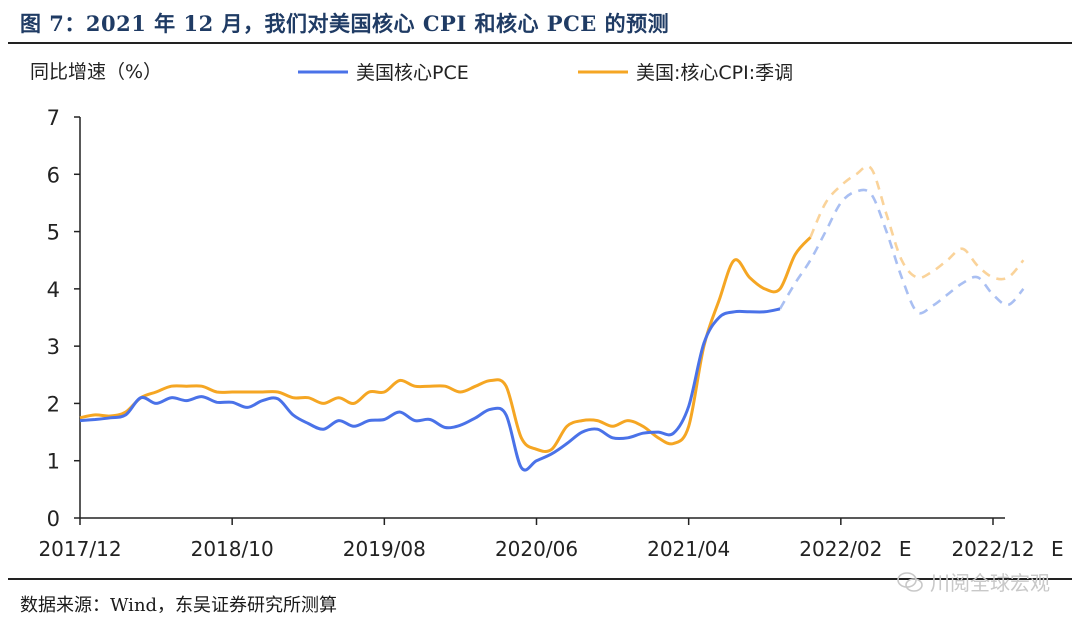  What do you see at coordinates (540, 579) in the screenshot?
I see `bottom-rule` at bounding box center [540, 579].